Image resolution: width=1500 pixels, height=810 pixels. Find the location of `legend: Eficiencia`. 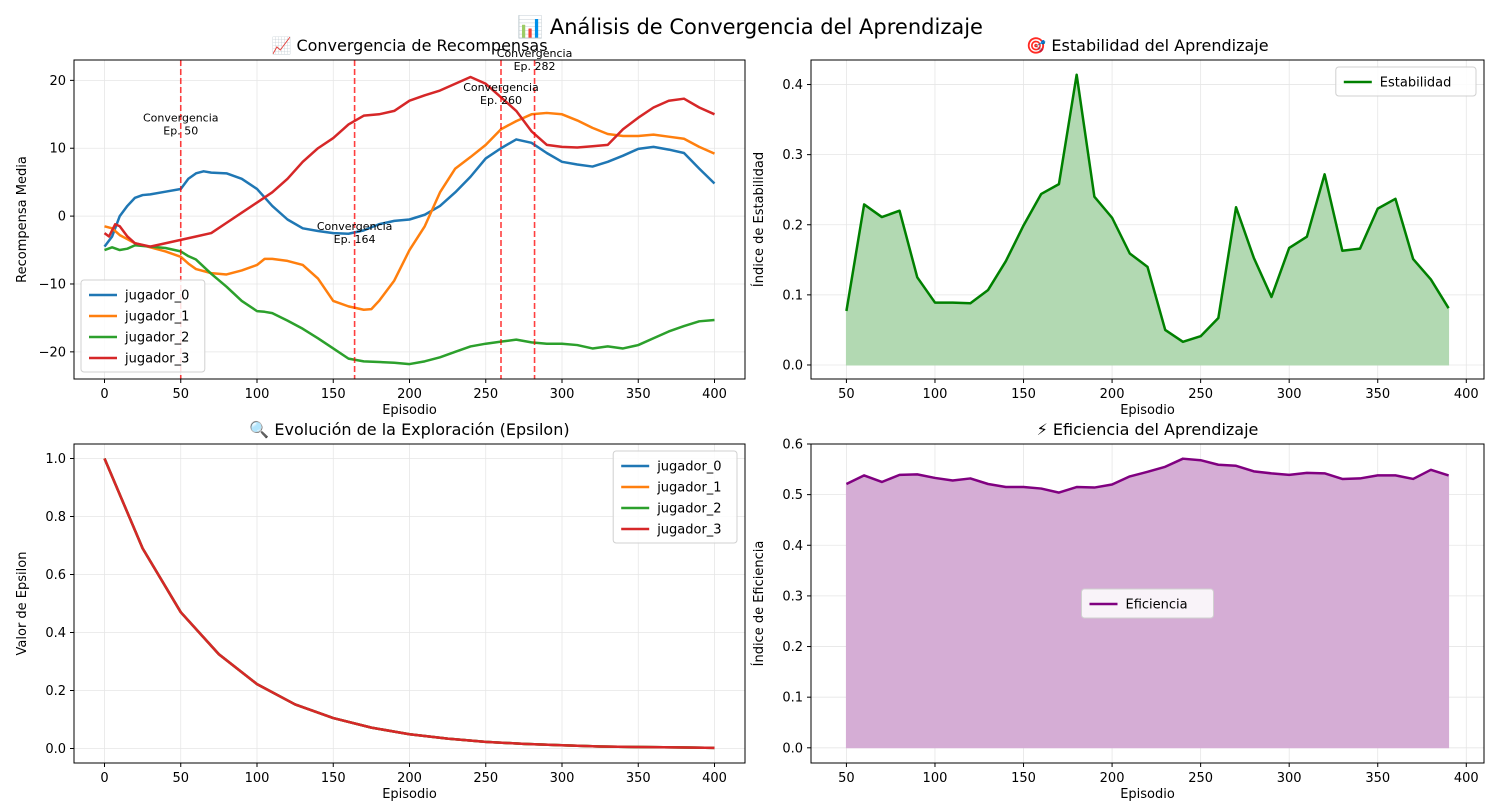

legend: Eficiencia is located at coordinates (1147, 603).